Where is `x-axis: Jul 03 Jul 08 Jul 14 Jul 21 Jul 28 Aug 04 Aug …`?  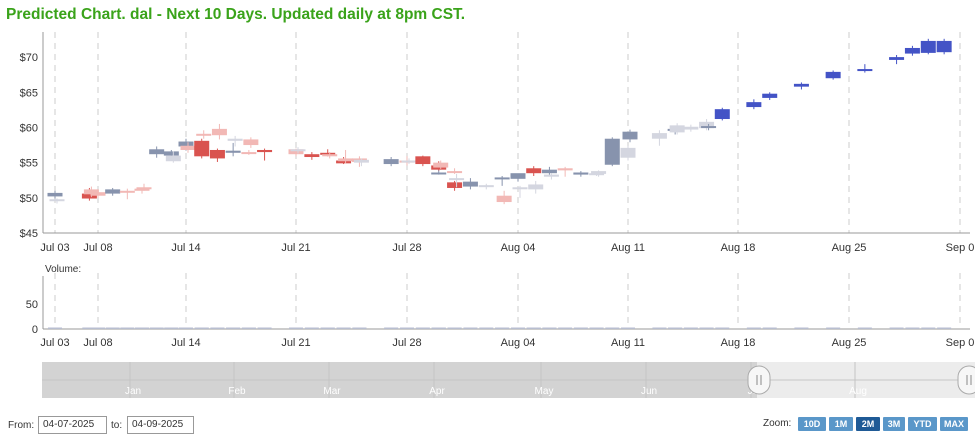 x-axis: Jul 03 Jul 08 Jul 14 Jul 21 Jul 28 Aug 04 Aug … is located at coordinates (507, 248).